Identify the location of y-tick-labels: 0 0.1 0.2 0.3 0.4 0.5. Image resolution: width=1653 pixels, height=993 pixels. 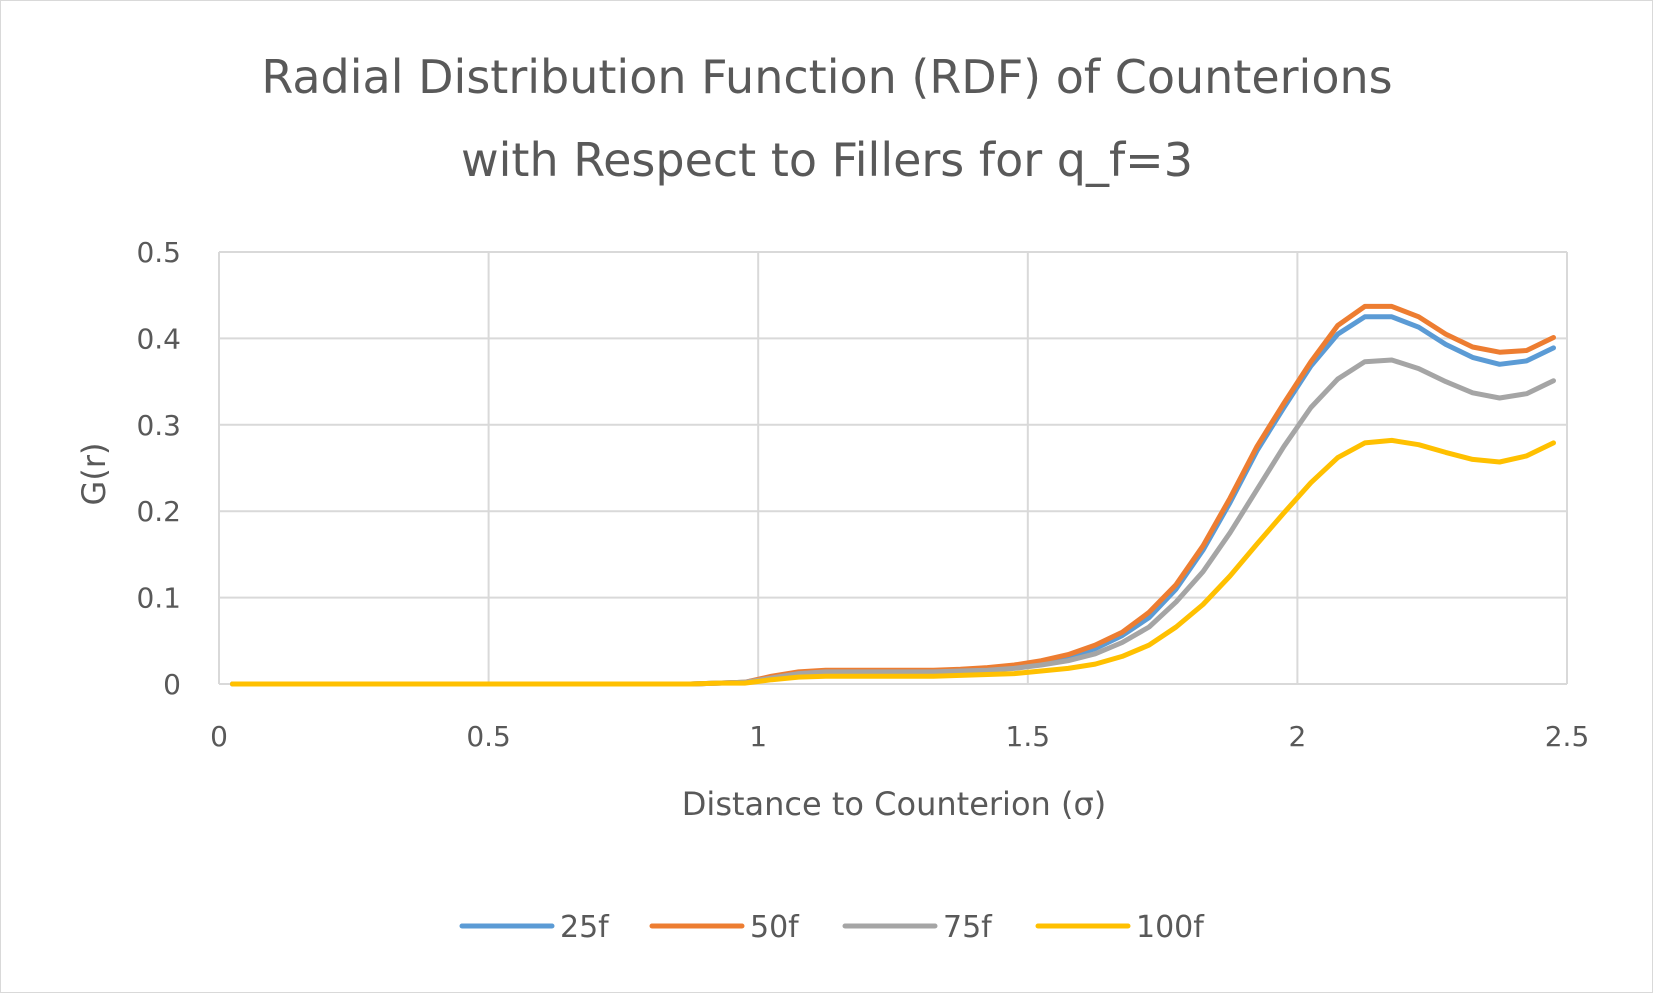
(158, 468).